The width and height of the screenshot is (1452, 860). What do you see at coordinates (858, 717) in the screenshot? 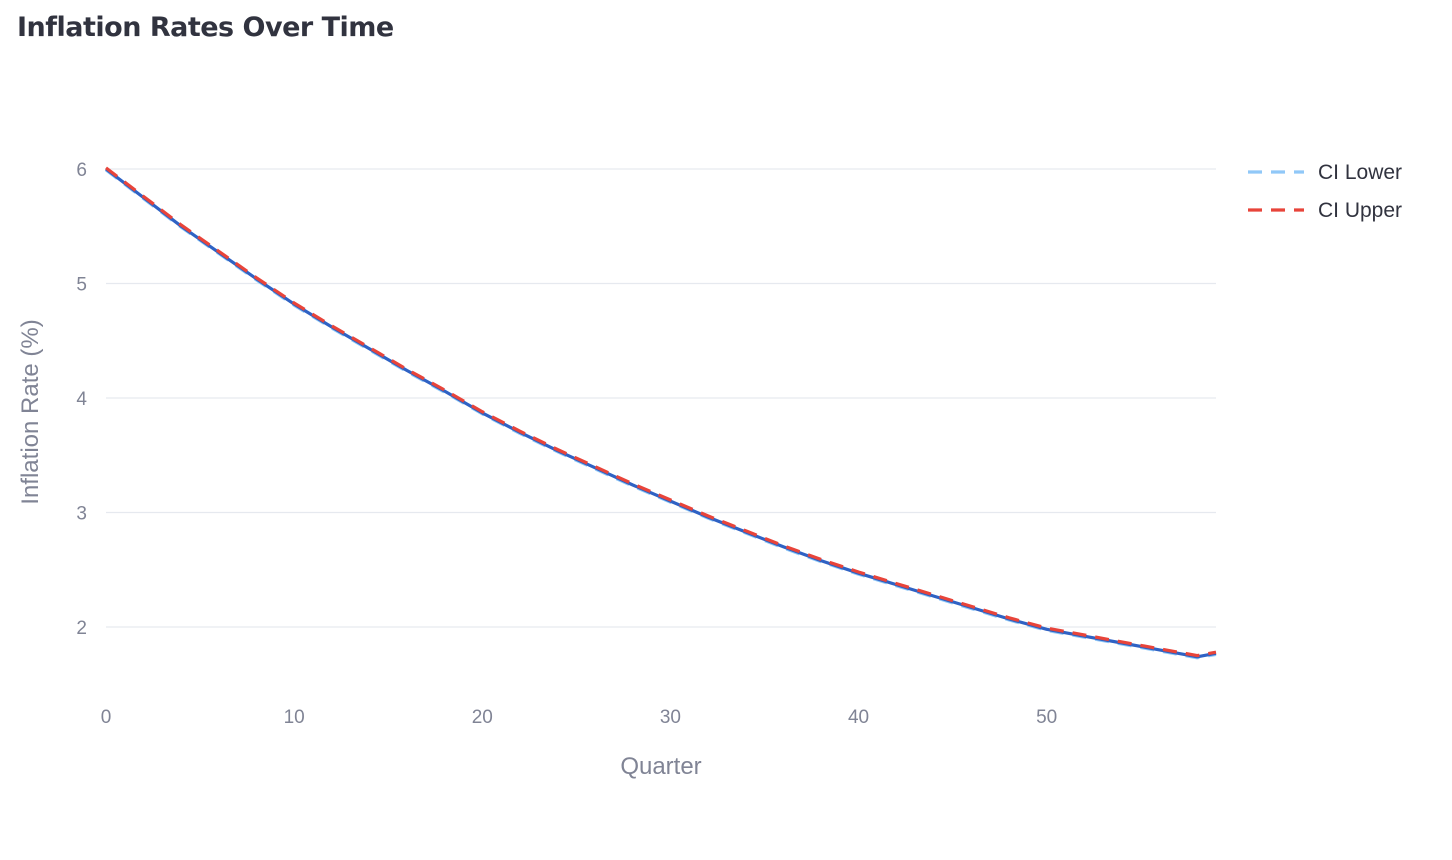
I see `x-tick-label: 40` at bounding box center [858, 717].